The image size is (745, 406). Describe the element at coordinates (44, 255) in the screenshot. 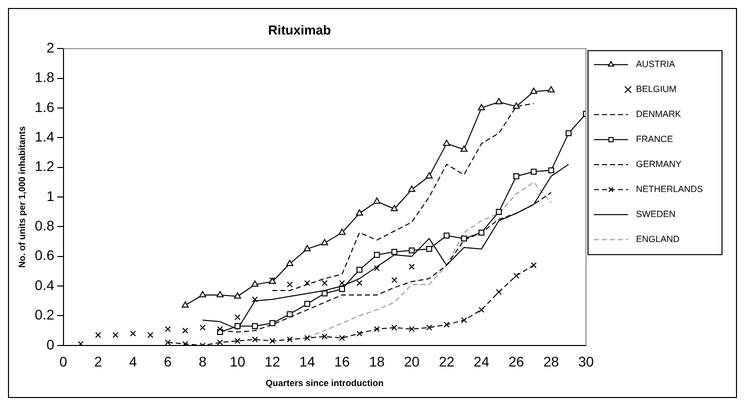

I see `y-tick-label: 0.6` at that location.